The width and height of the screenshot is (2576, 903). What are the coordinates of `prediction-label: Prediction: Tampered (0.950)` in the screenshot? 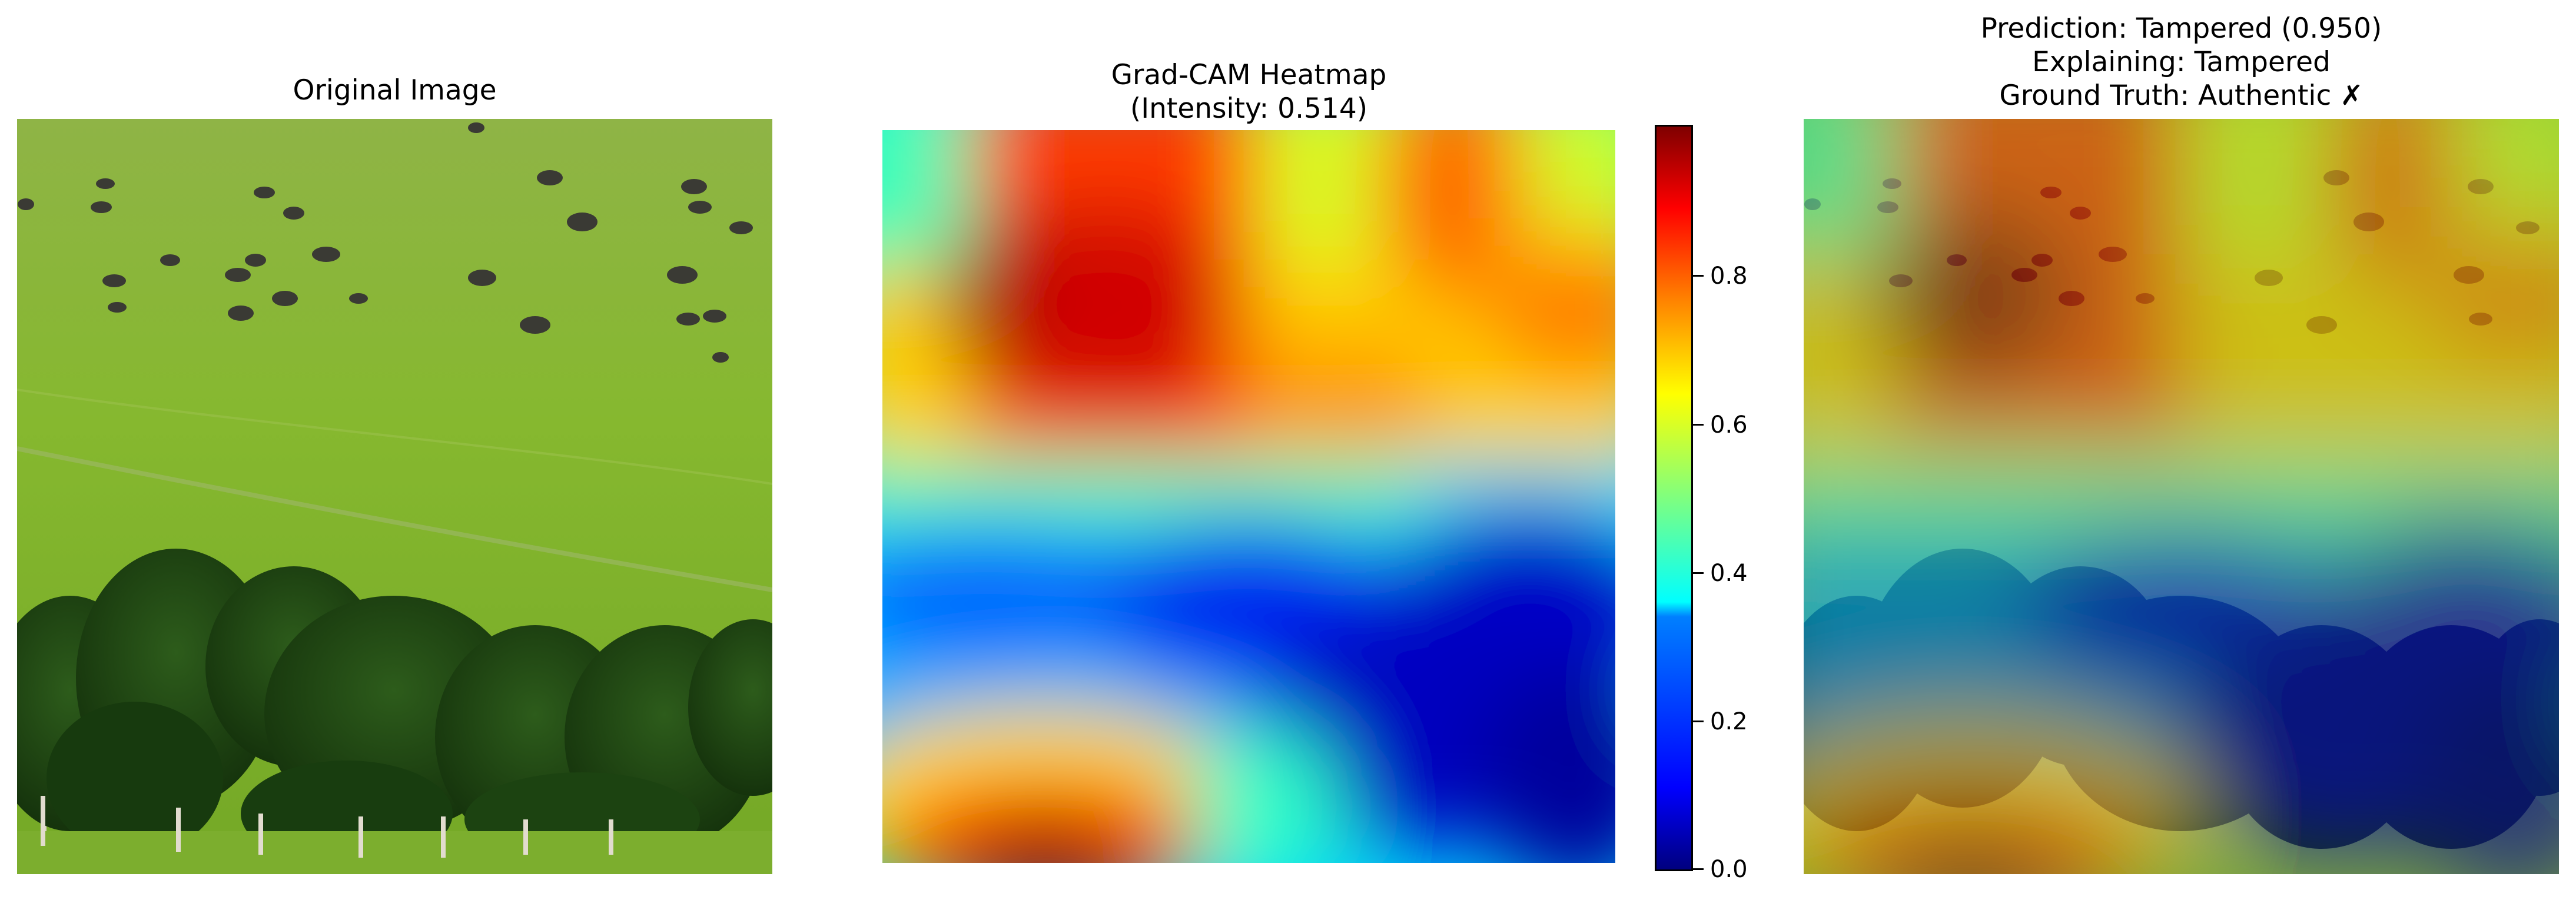 It's located at (2181, 29).